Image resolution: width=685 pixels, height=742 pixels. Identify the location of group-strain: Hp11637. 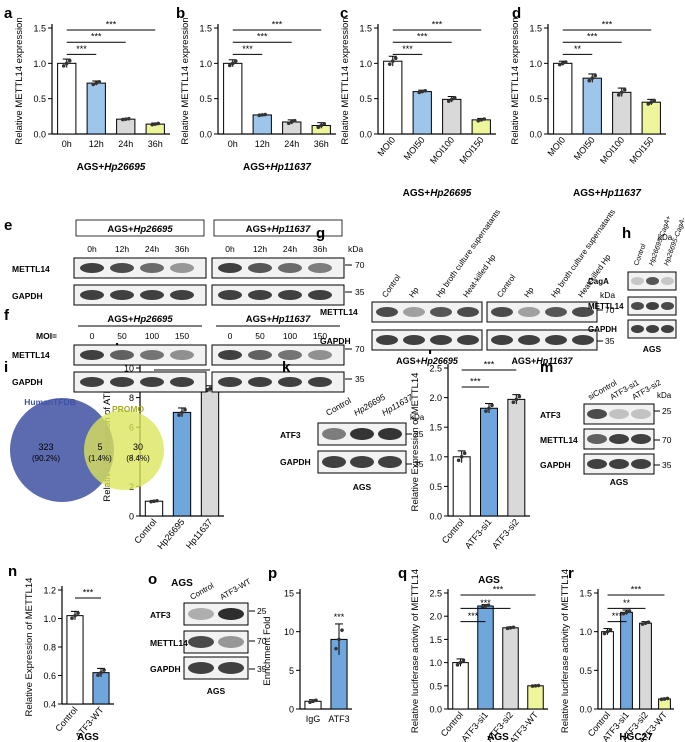
(554, 361).